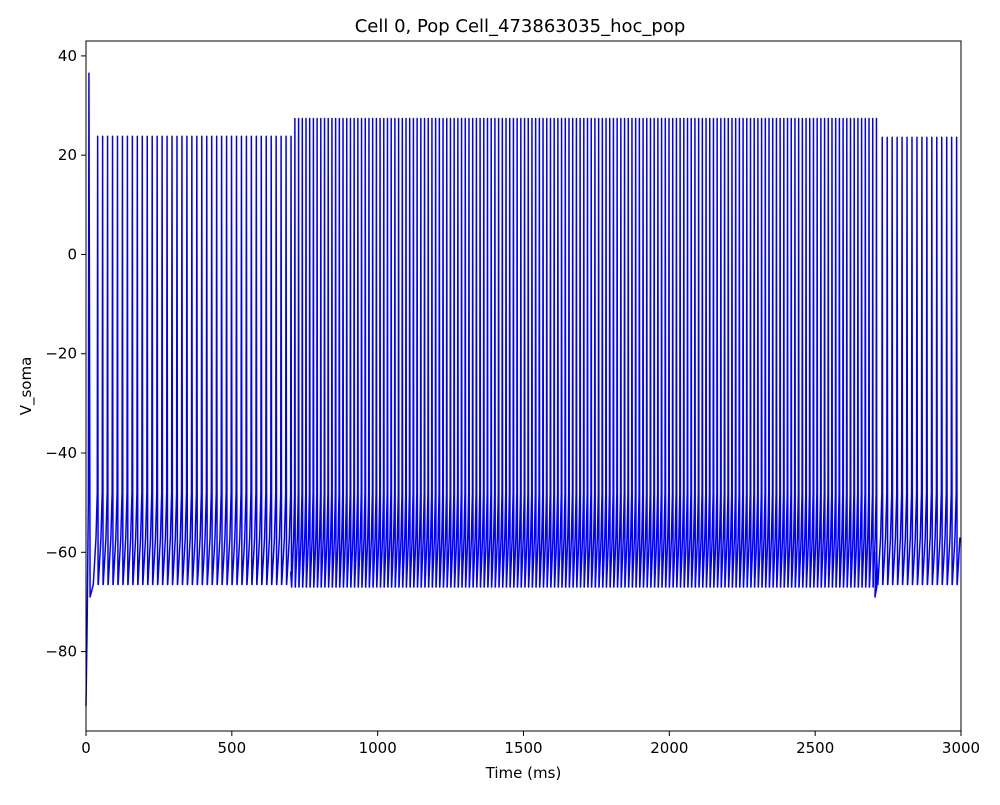 This screenshot has width=1000, height=805. Describe the element at coordinates (523, 748) in the screenshot. I see `x-tick-label: 1500` at that location.